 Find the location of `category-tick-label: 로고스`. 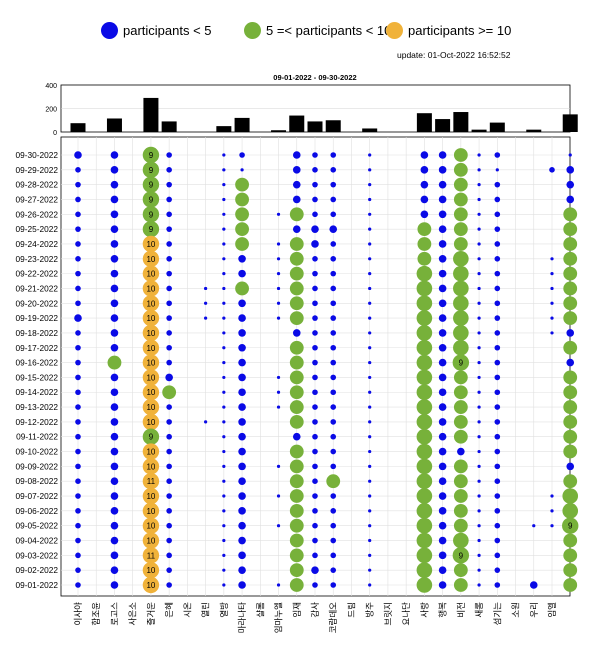

category-tick-label: 로고스 is located at coordinates (114, 614).